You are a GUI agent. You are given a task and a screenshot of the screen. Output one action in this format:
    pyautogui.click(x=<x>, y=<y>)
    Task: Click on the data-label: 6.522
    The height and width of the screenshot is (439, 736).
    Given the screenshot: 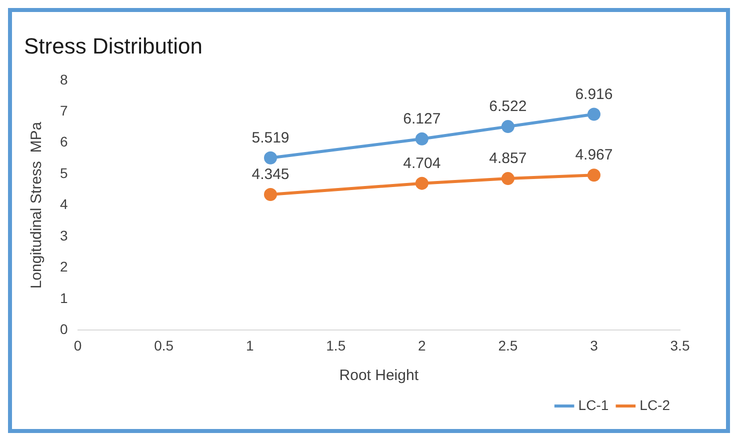 What is the action you would take?
    pyautogui.click(x=508, y=107)
    